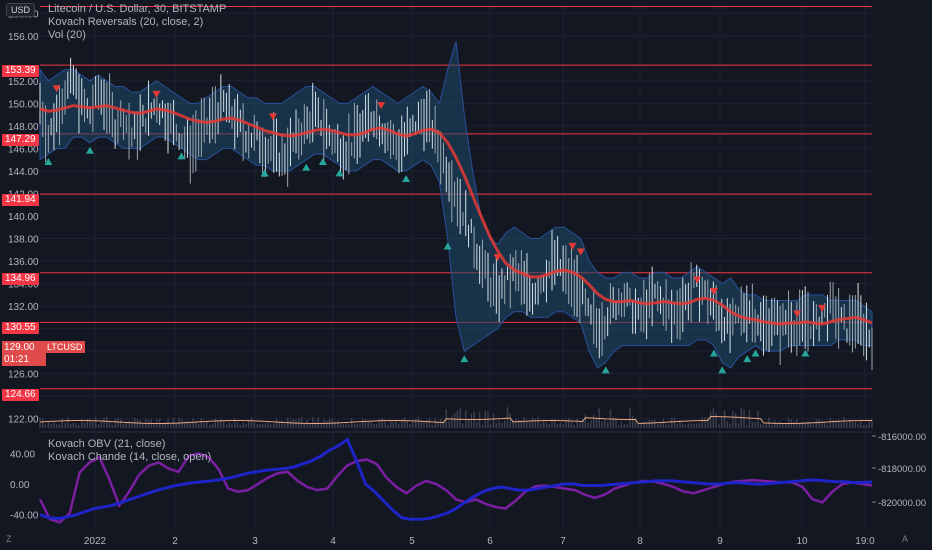 Image resolution: width=932 pixels, height=550 pixels. Describe the element at coordinates (563, 541) in the screenshot. I see `x-tick-label: 7` at that location.